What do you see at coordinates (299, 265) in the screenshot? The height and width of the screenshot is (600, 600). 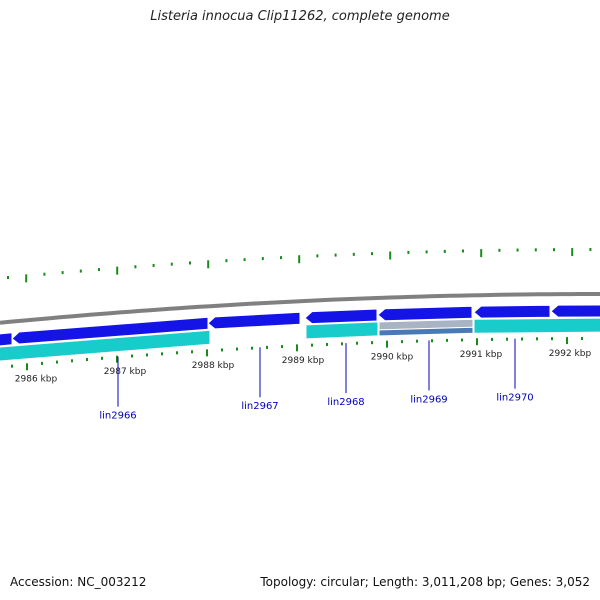 I see `gc-skew-track` at bounding box center [299, 265].